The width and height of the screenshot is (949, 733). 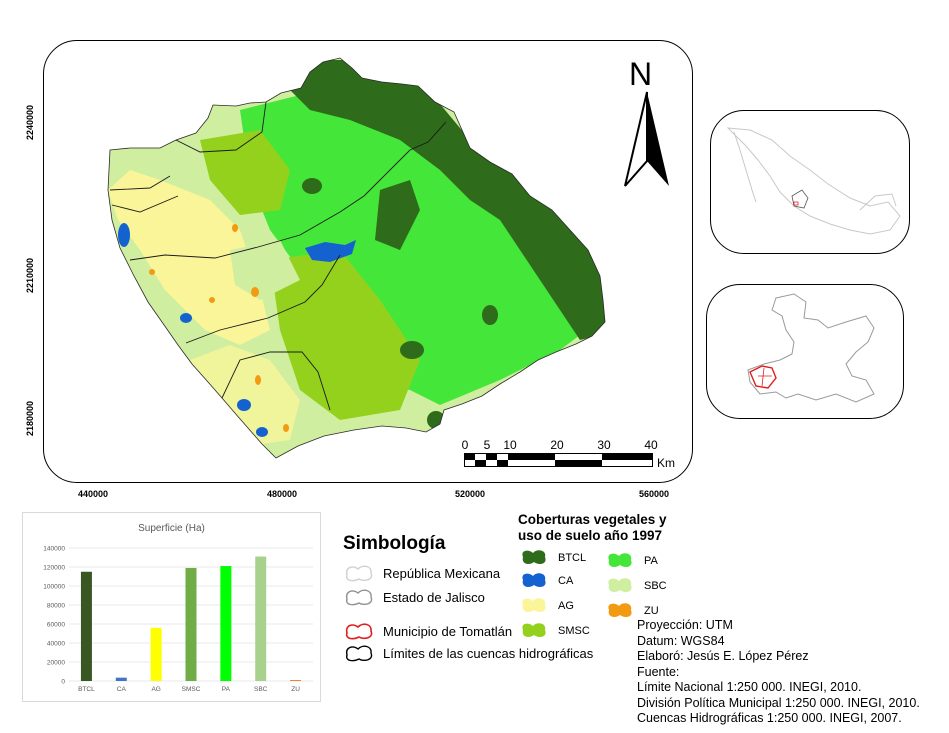 I want to click on x-tick-label: 440000, so click(x=93, y=494).